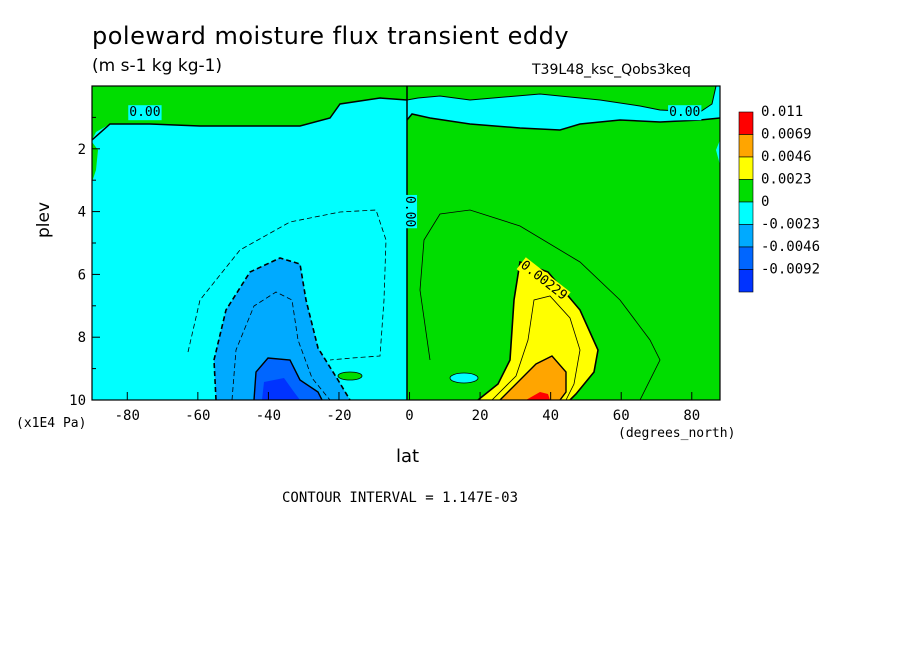 The image size is (904, 654). What do you see at coordinates (409, 416) in the screenshot?
I see `x-tick-label: 0` at bounding box center [409, 416].